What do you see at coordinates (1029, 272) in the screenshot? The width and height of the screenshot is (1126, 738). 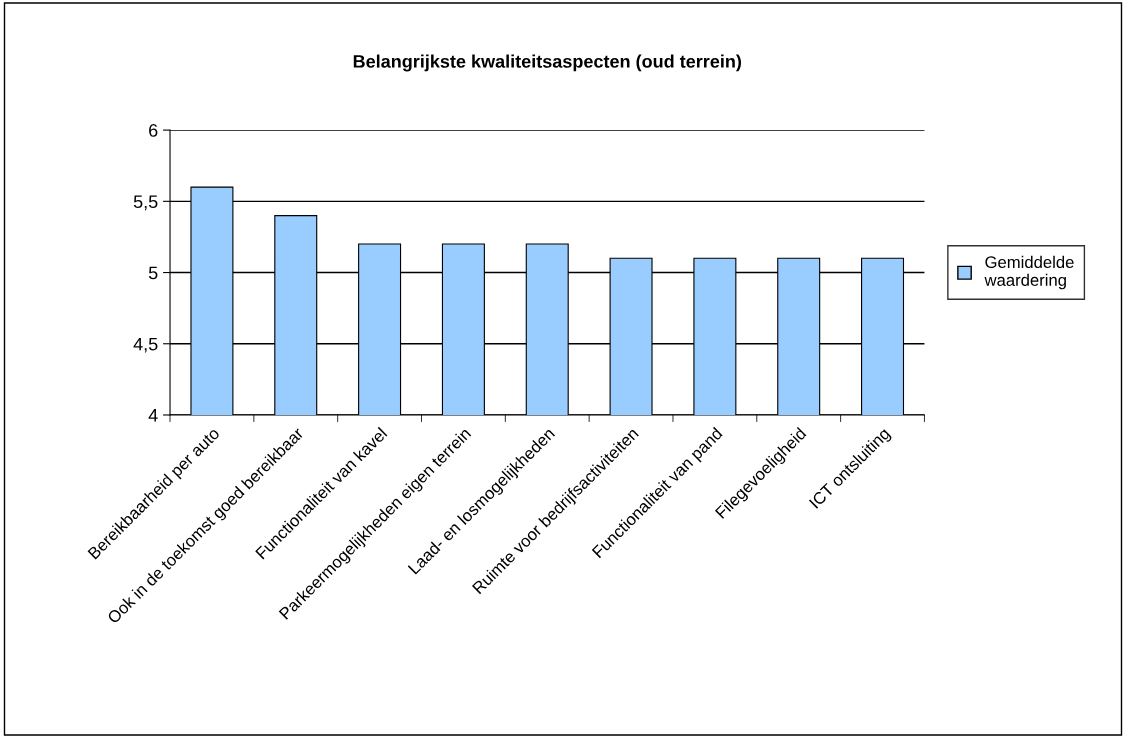 I see `legend-label: Gemiddelde waardering` at bounding box center [1029, 272].